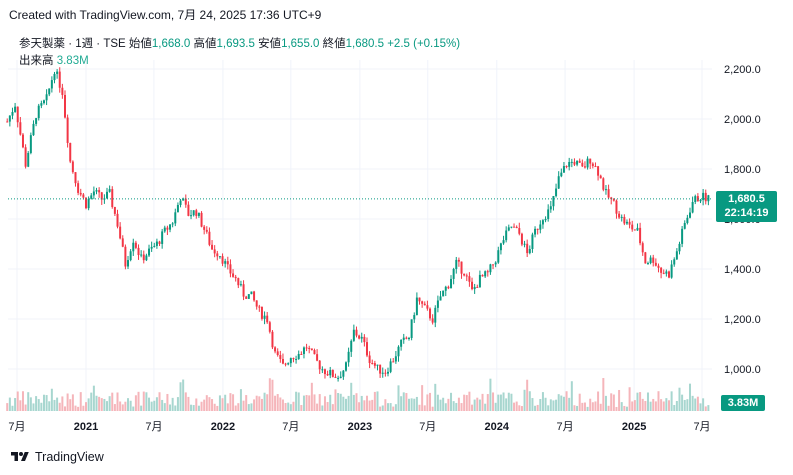 The width and height of the screenshot is (793, 475). What do you see at coordinates (360, 427) in the screenshot?
I see `time-tick-label: 2023` at bounding box center [360, 427].